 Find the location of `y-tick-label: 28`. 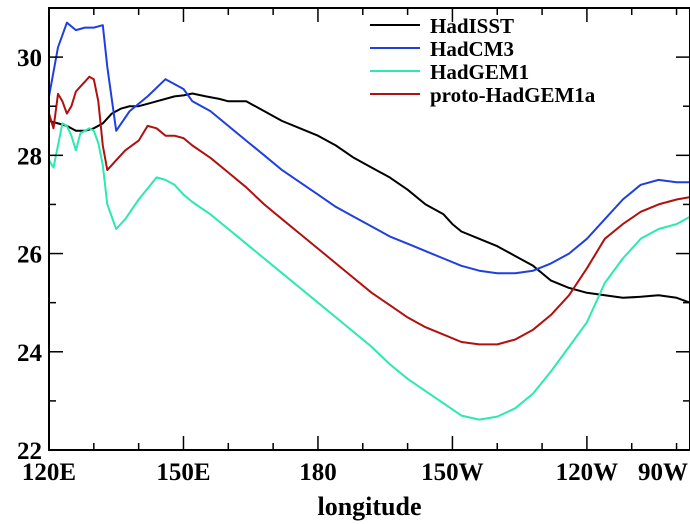

y-tick-label: 28 is located at coordinates (29, 156).